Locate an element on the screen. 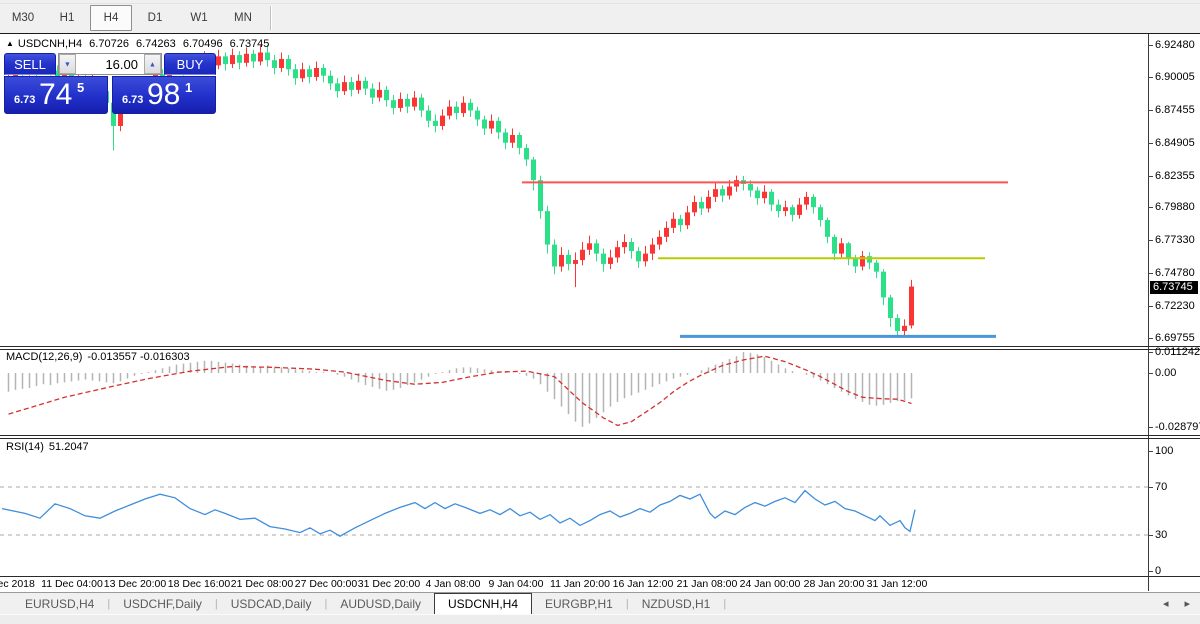 Image resolution: width=1200 pixels, height=624 pixels. sell-price-prefix: 6.73 is located at coordinates (25, 100).